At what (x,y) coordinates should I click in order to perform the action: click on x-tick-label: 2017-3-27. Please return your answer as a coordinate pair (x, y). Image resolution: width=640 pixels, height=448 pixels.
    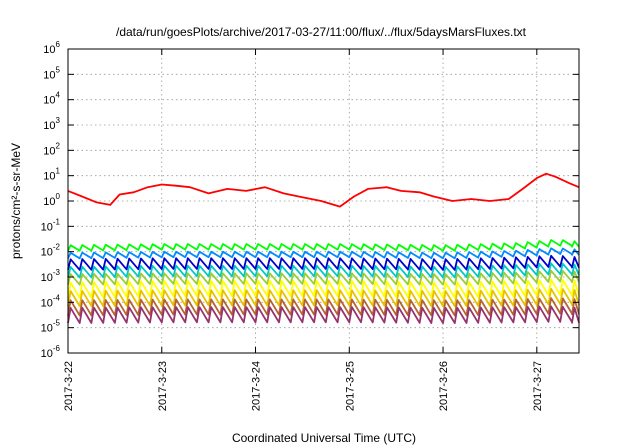
    Looking at the image, I should click on (538, 386).